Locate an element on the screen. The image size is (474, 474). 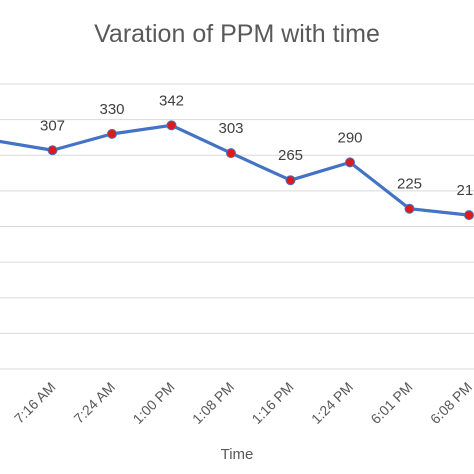
x-tick-label: 6:08 PM is located at coordinates (450, 403).